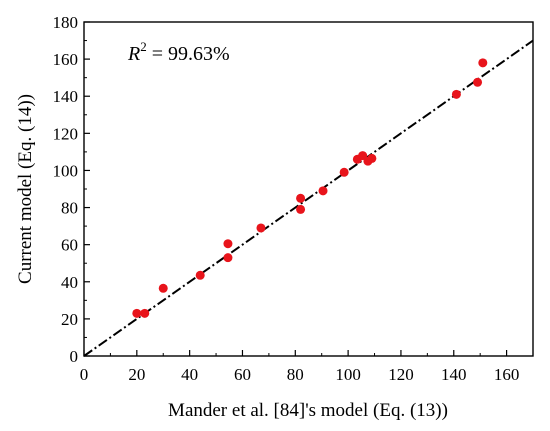 The height and width of the screenshot is (431, 550). What do you see at coordinates (84, 374) in the screenshot?
I see `x-tick-label: 0` at bounding box center [84, 374].